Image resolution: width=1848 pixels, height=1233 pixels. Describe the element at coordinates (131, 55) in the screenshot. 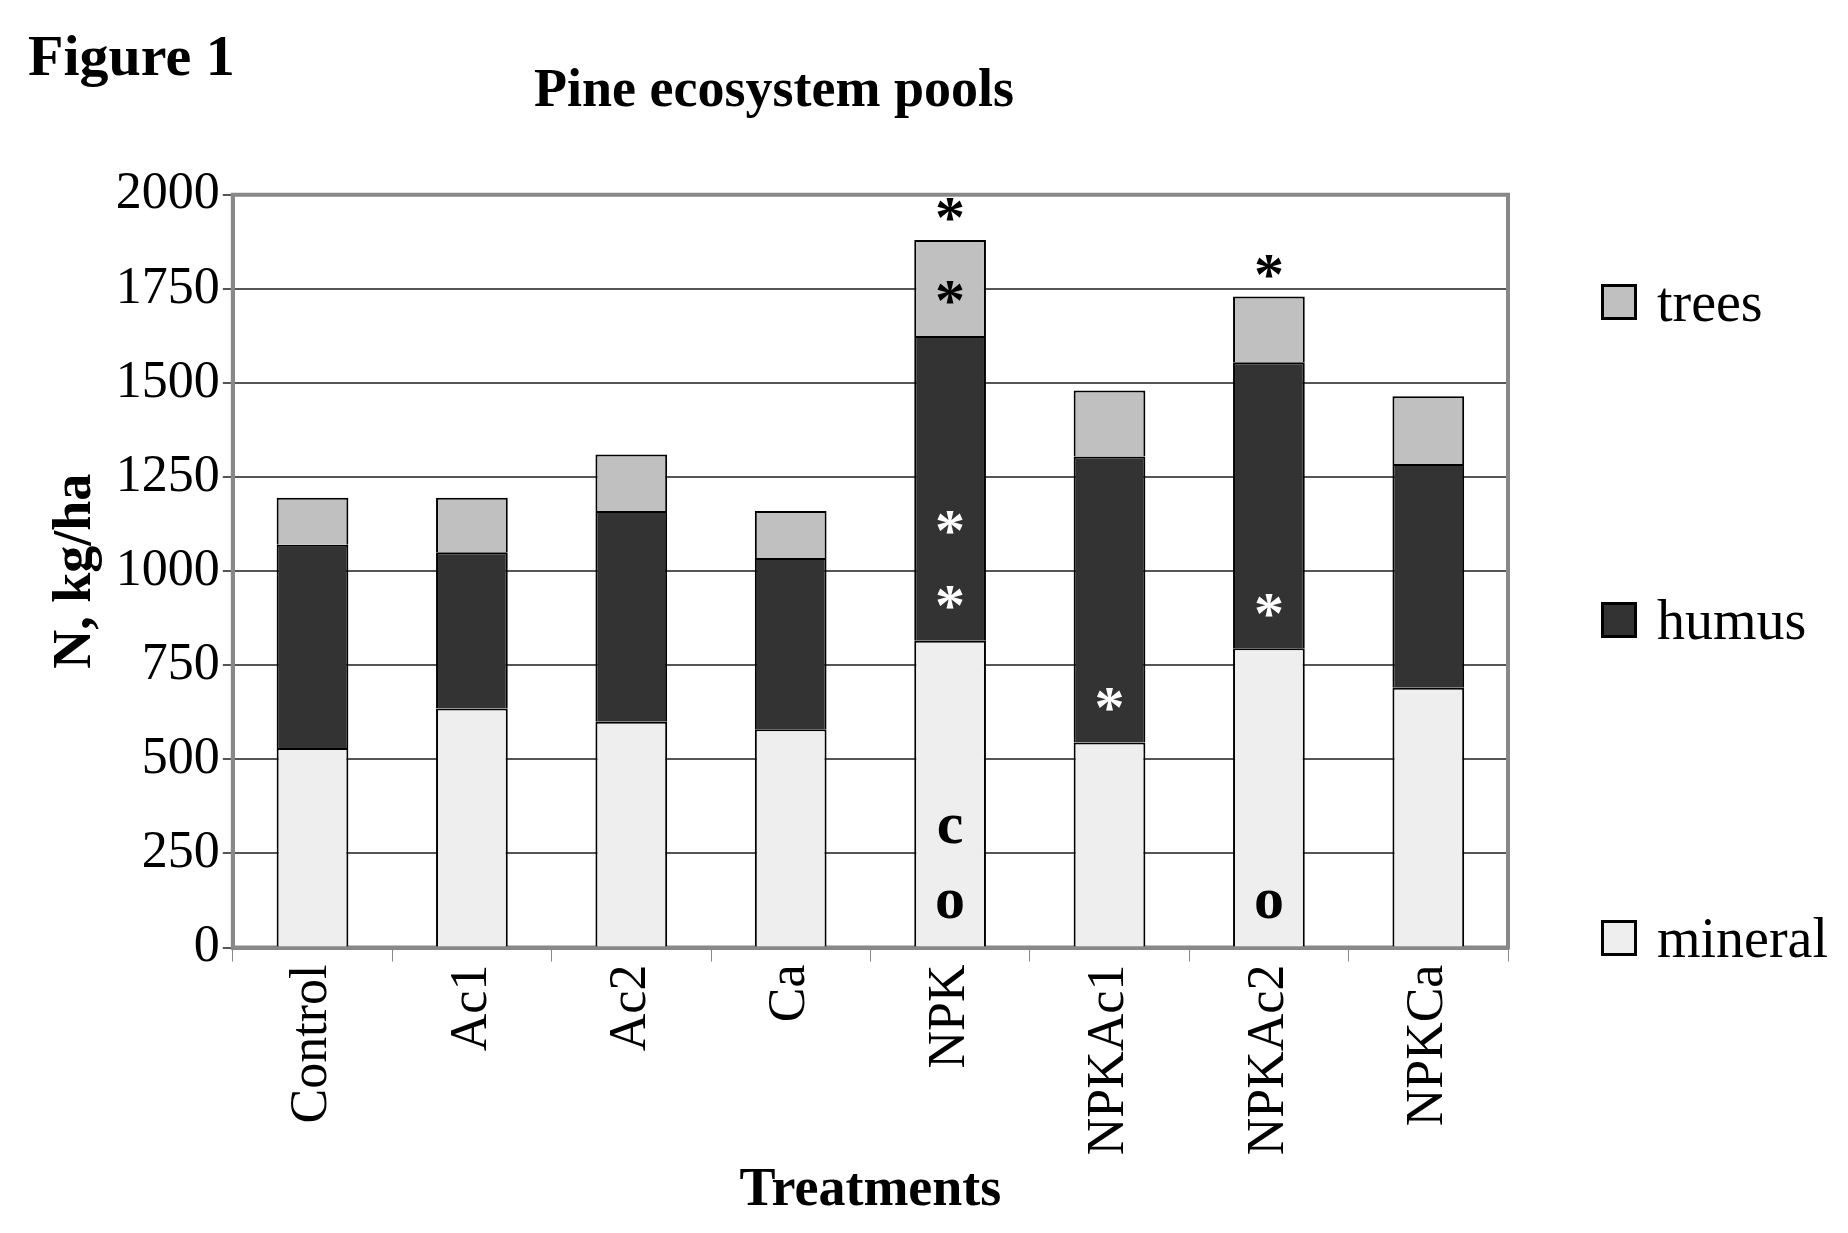

I see `caption: Figure 1` at that location.